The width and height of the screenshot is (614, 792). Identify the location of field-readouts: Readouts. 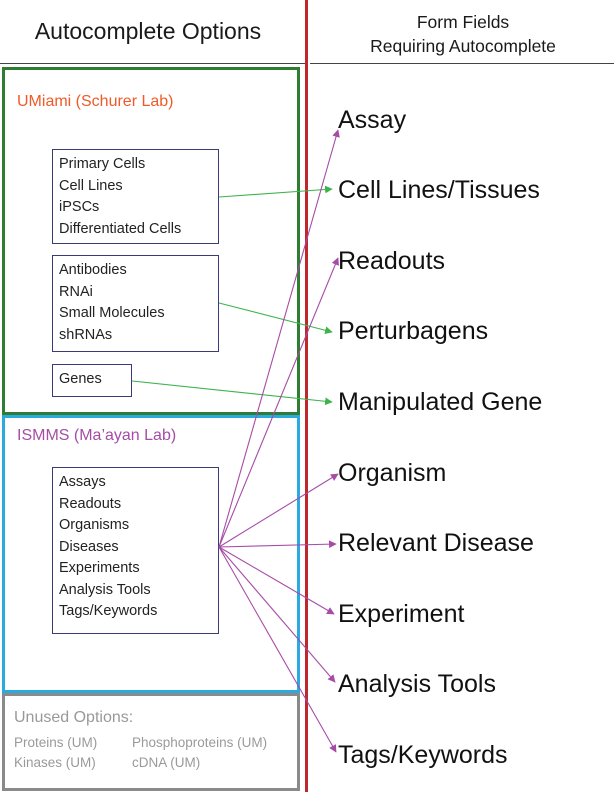
(392, 261).